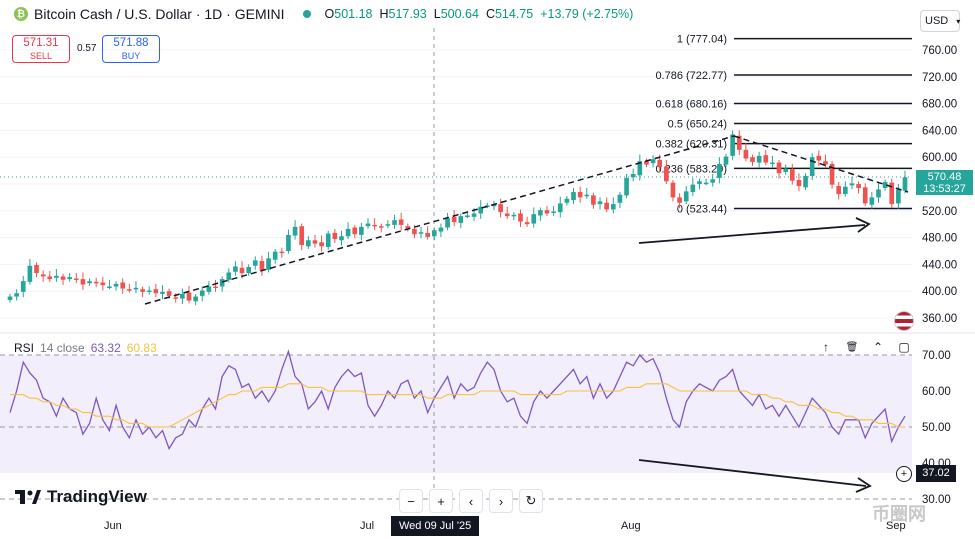 The image size is (975, 539). What do you see at coordinates (691, 145) in the screenshot?
I see `fib-level-label: 0.382 (620.31)` at bounding box center [691, 145].